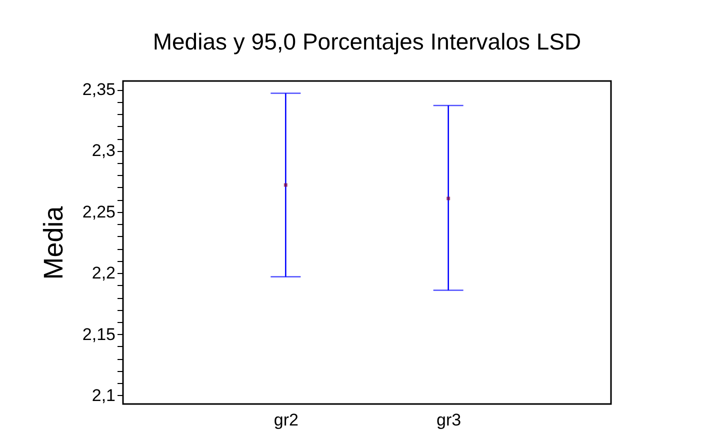 This screenshot has height=440, width=708. I want to click on y-tick-label: 2,3, so click(104, 150).